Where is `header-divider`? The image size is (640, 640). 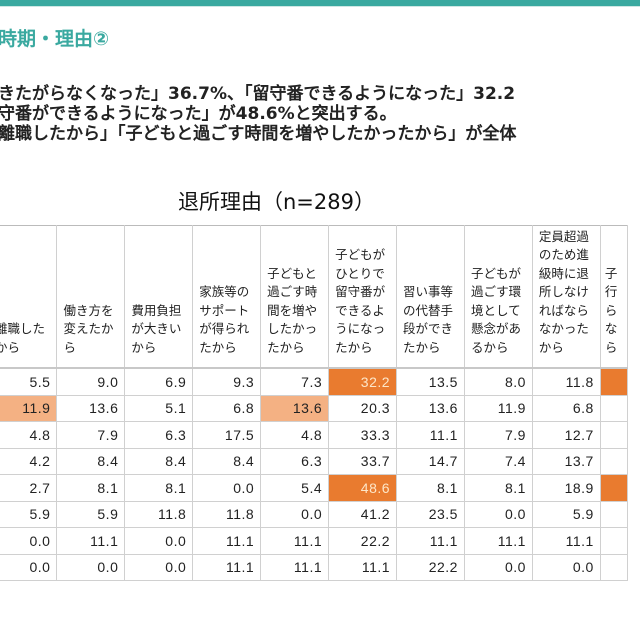 header-divider is located at coordinates (320, 6).